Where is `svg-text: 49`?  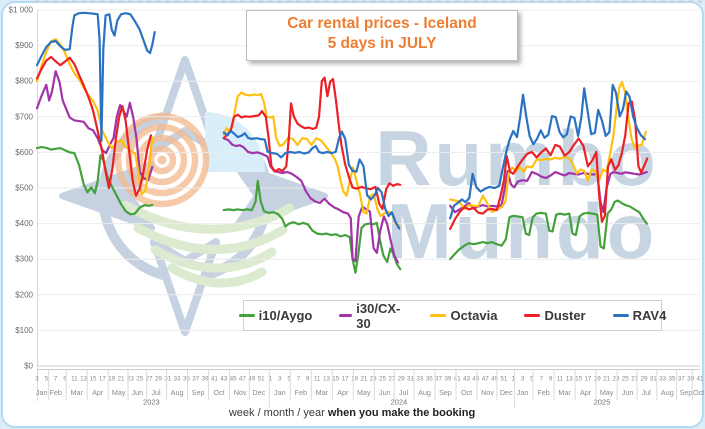
svg-text: 49 is located at coordinates (252, 379).